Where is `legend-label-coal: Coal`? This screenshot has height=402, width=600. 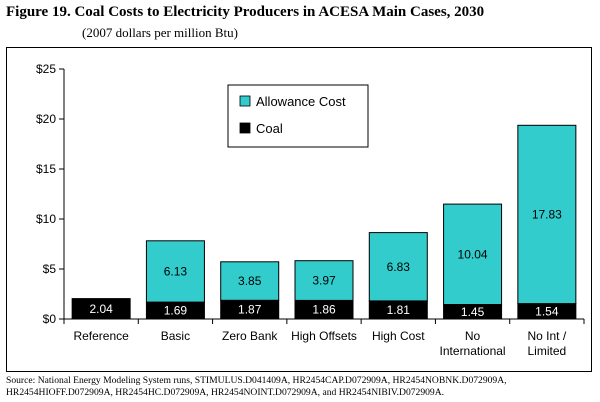 legend-label-coal: Coal is located at coordinates (269, 128).